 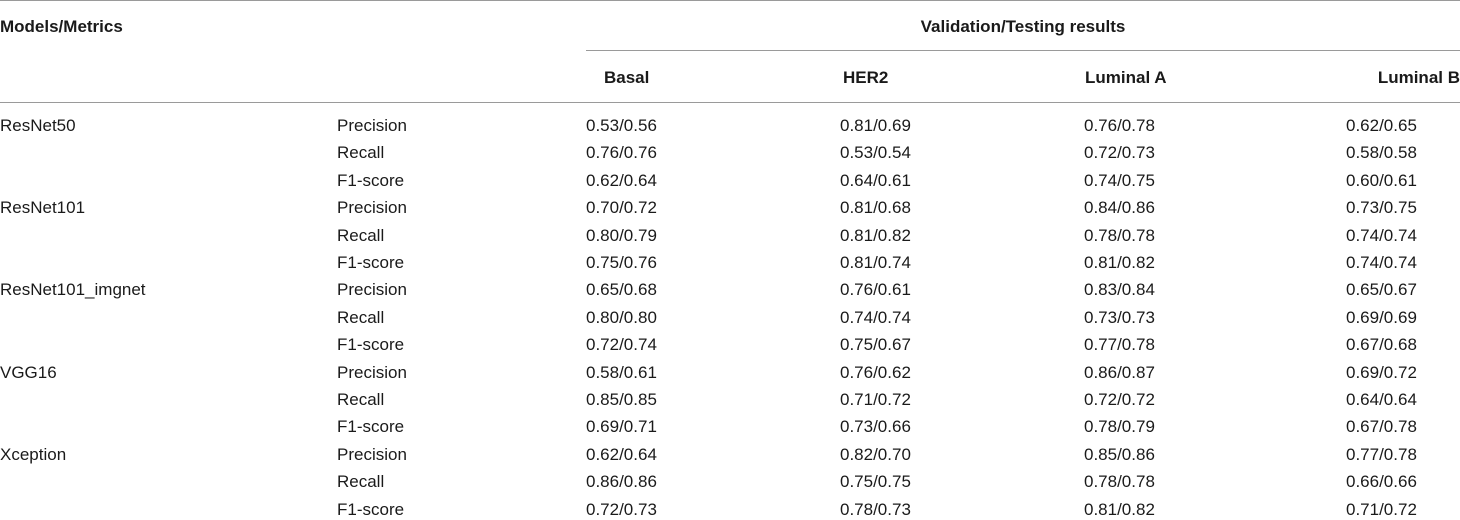 What do you see at coordinates (621, 235) in the screenshot?
I see `value-cell: 0.80/0.79` at bounding box center [621, 235].